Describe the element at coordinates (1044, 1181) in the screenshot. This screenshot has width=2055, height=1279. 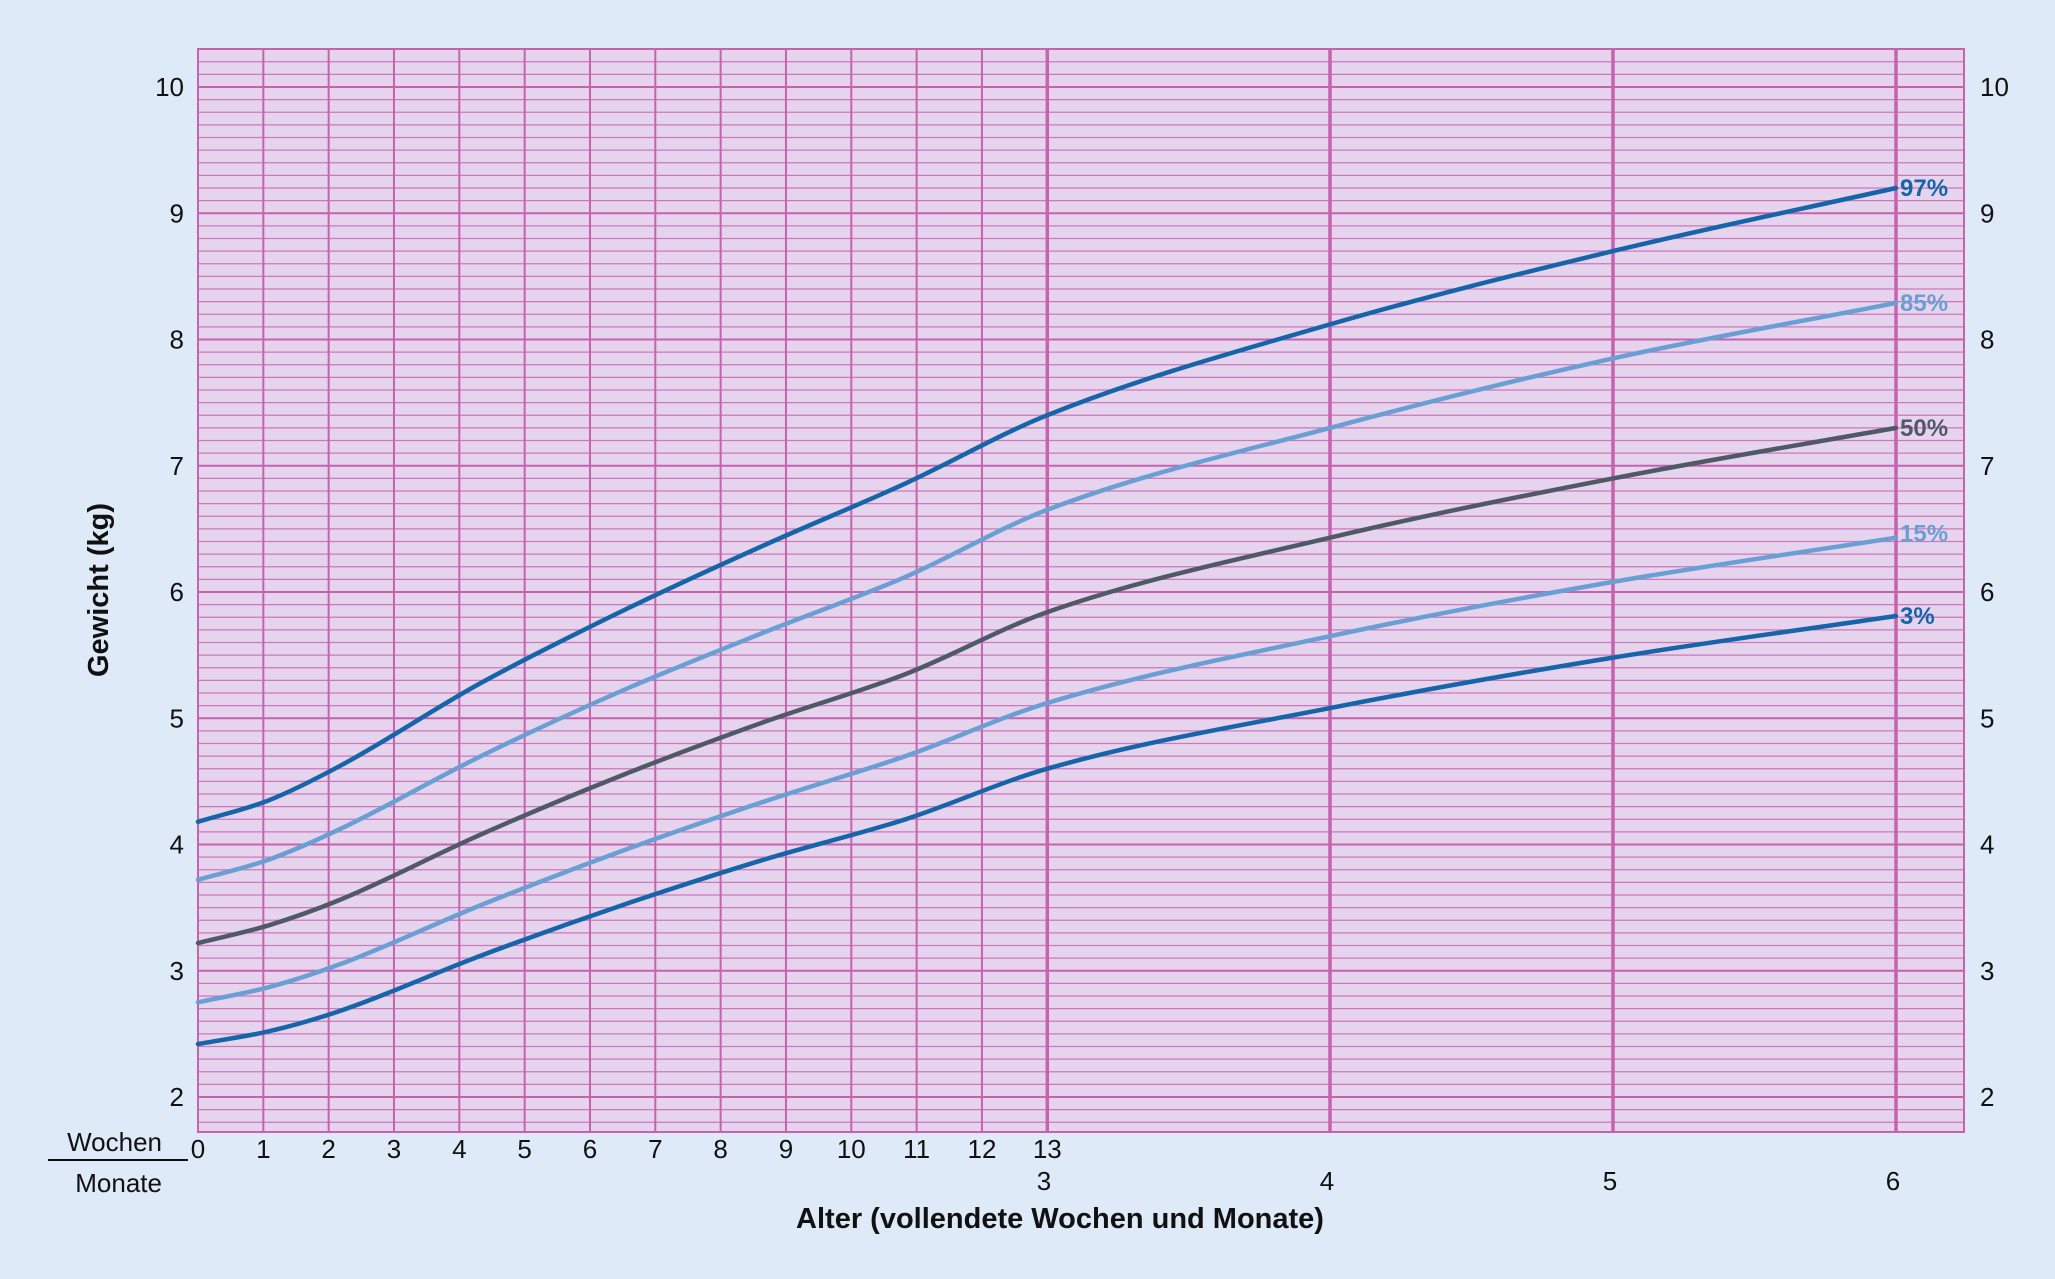
I see `x-tick-label-month: 3` at that location.